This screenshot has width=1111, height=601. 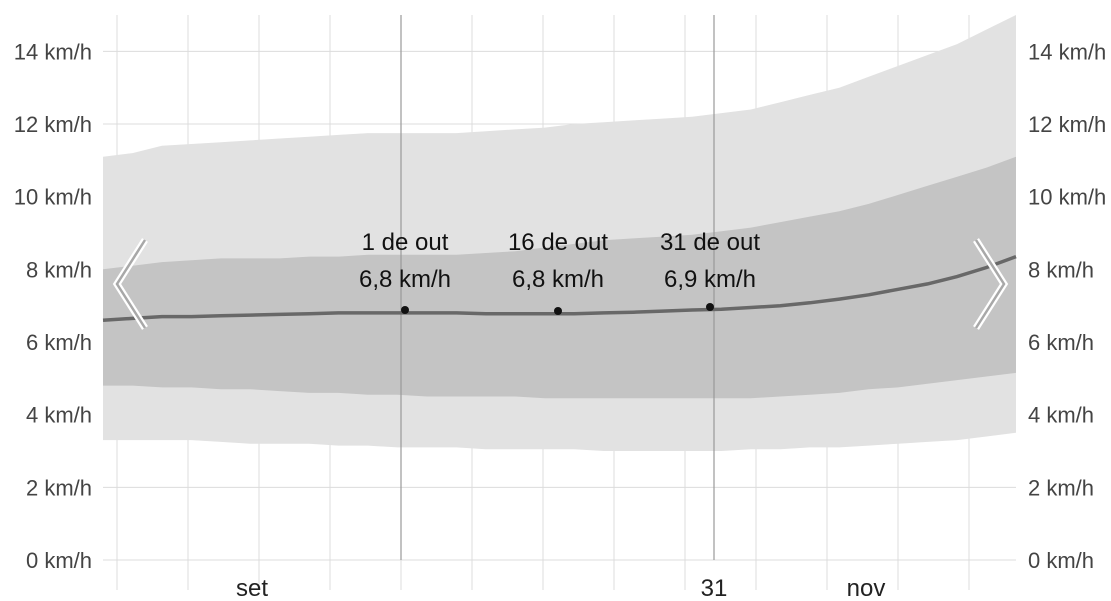 What do you see at coordinates (710, 242) in the screenshot?
I see `annotation-date-2: 31 de out` at bounding box center [710, 242].